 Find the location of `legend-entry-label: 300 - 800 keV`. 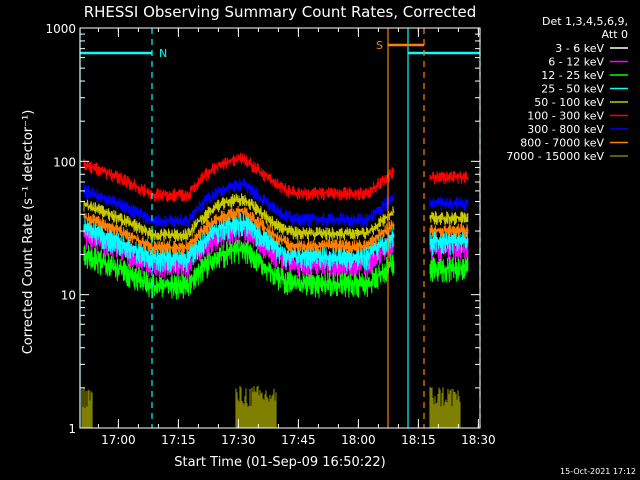

legend-entry-label: 300 - 800 keV is located at coordinates (565, 129).